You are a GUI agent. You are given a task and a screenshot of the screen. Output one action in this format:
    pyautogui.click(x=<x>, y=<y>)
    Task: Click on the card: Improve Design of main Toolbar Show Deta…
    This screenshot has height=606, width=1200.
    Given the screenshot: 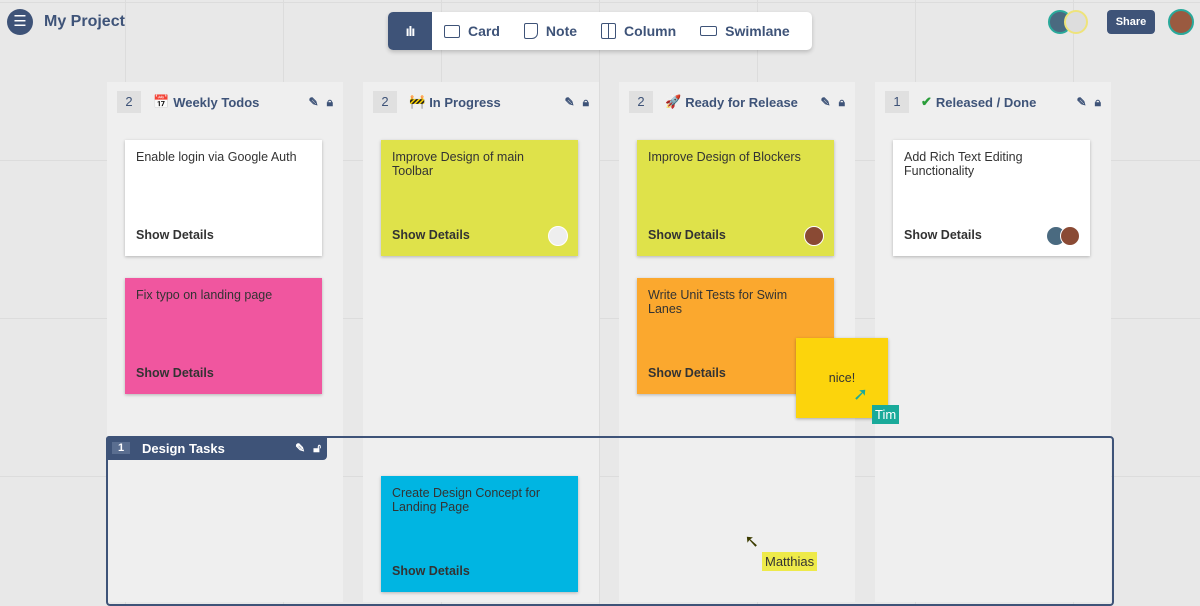 What is the action you would take?
    pyautogui.click(x=479, y=198)
    